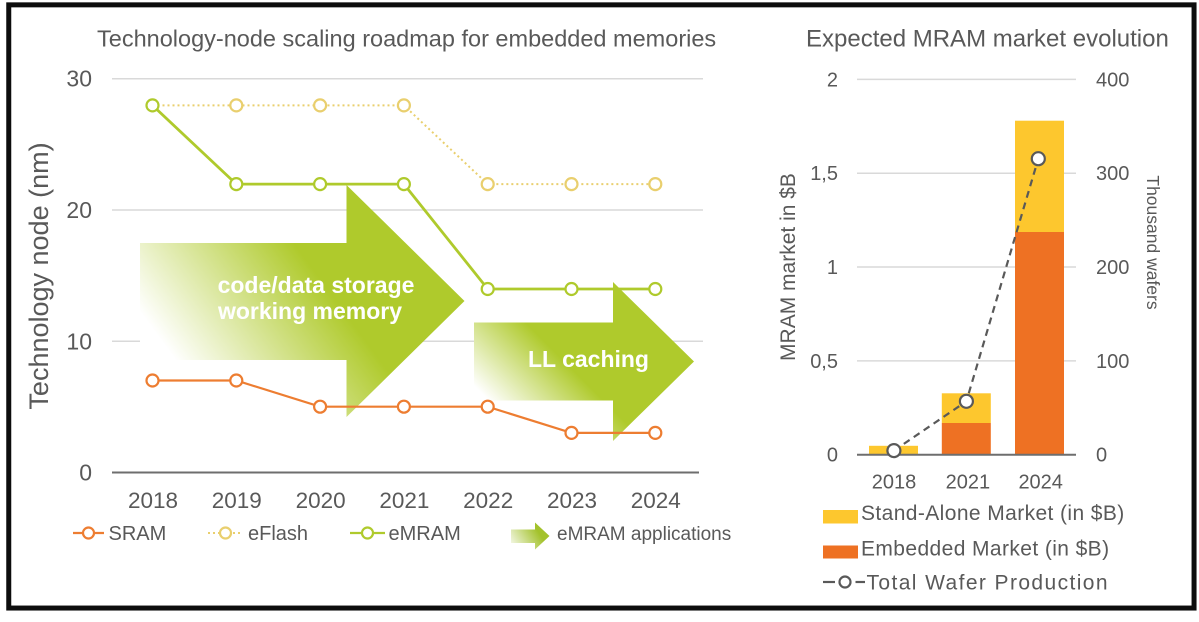 This screenshot has height=622, width=1199. What do you see at coordinates (1112, 174) in the screenshot?
I see `svg-text: 300` at bounding box center [1112, 174].